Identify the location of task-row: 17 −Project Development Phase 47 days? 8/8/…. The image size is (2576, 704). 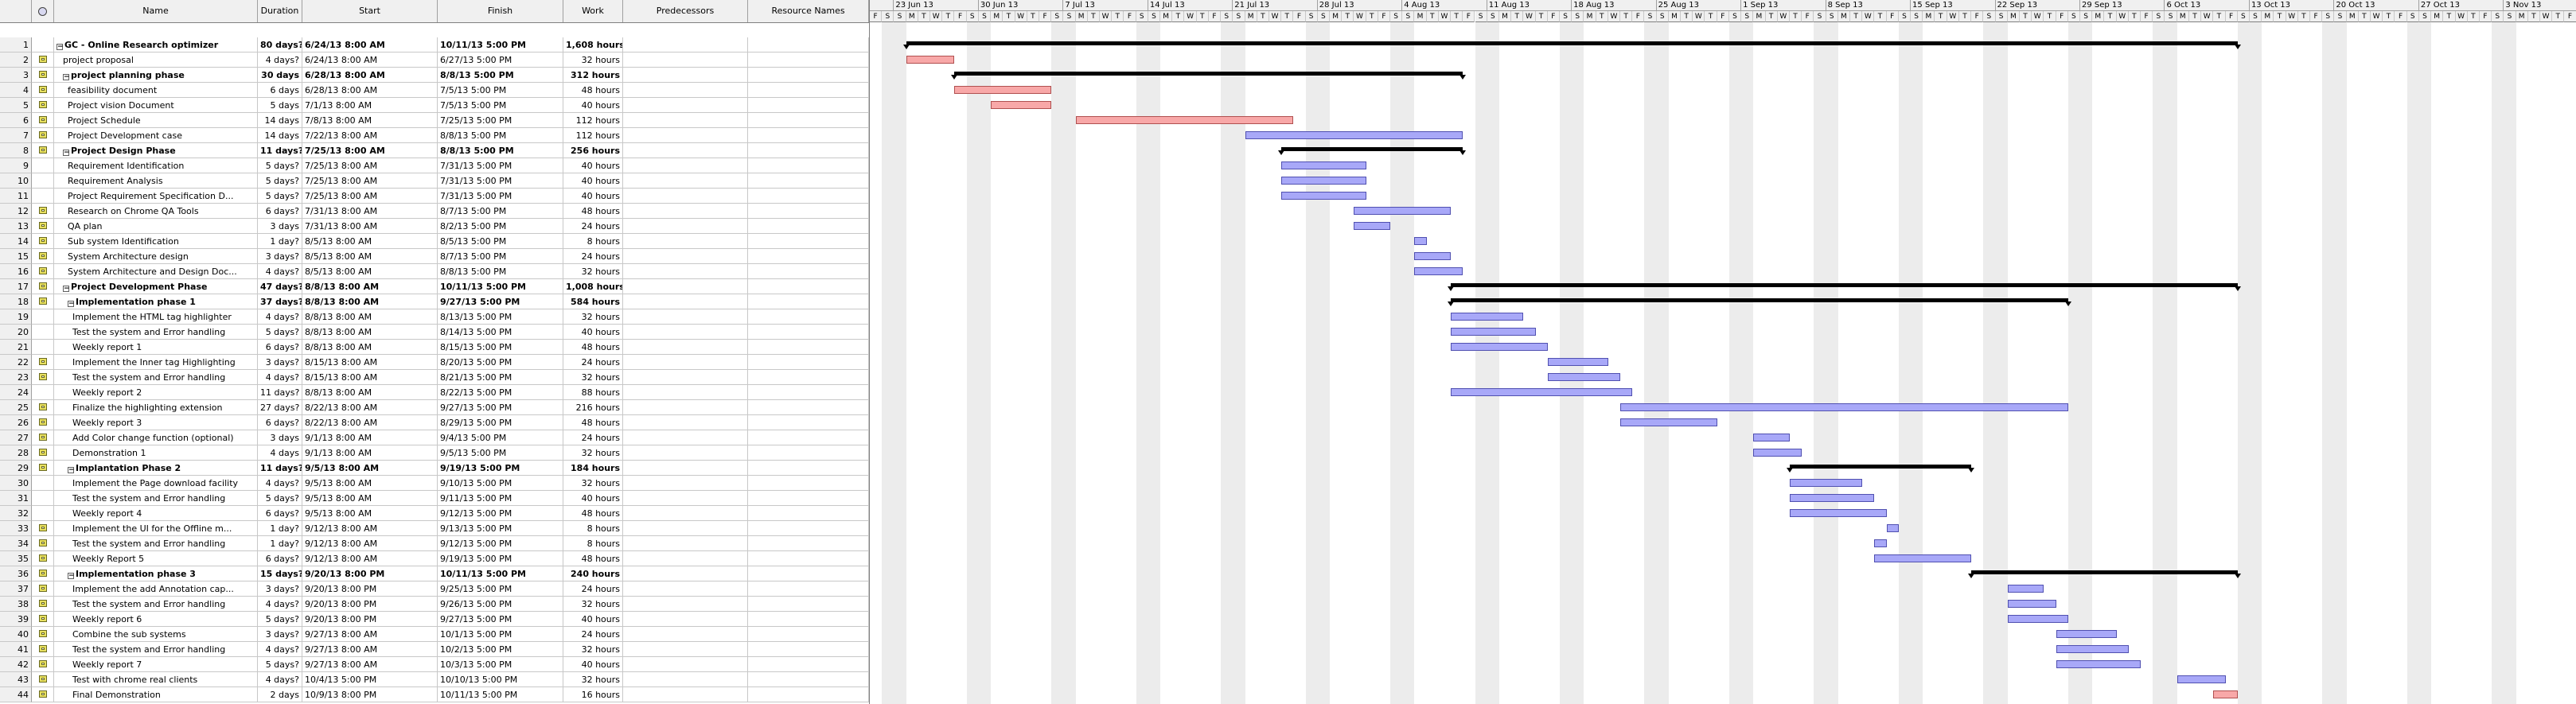
(434, 286).